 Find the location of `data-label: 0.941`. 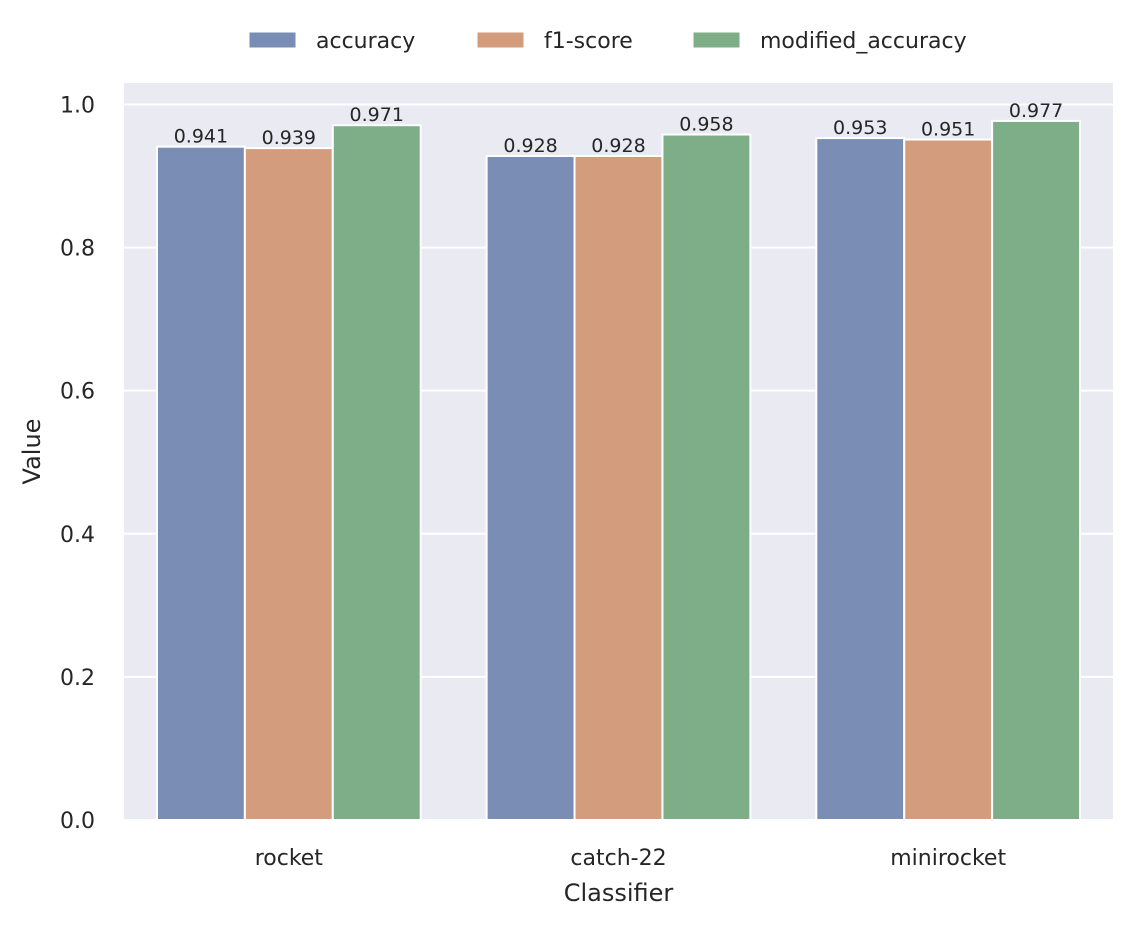

data-label: 0.941 is located at coordinates (201, 137).